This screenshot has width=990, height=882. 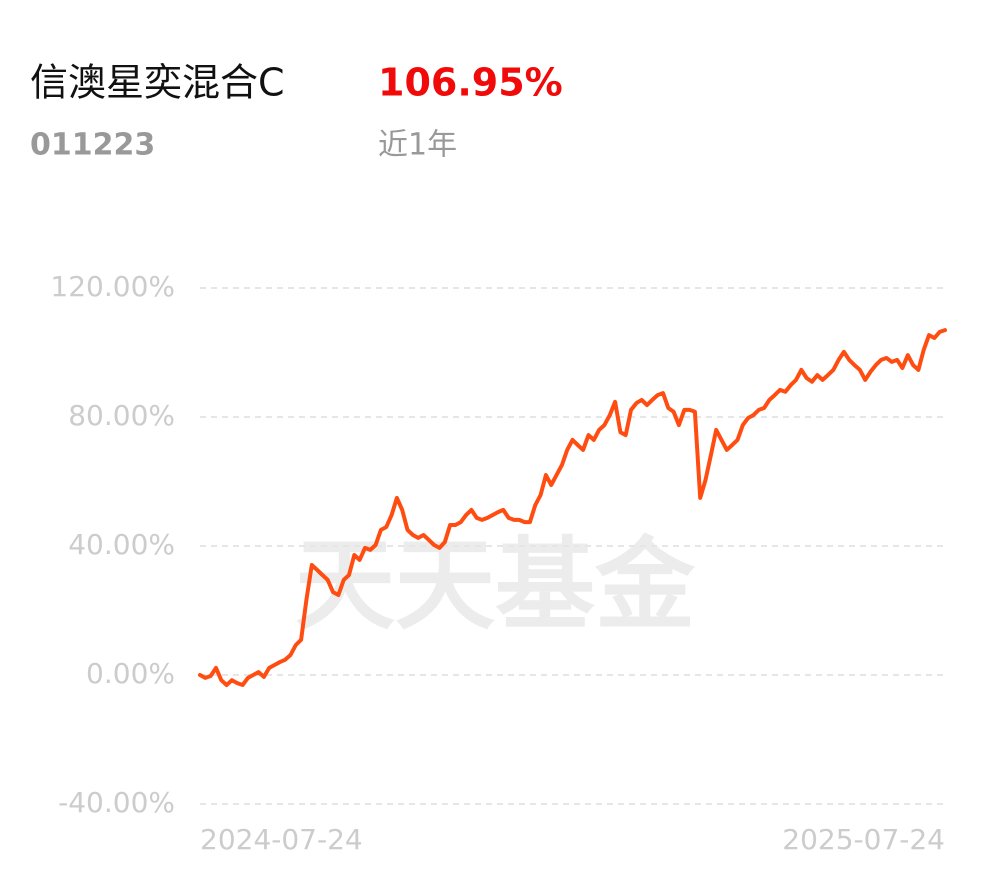 I want to click on x-tick-label: 2024-07-24, so click(x=281, y=839).